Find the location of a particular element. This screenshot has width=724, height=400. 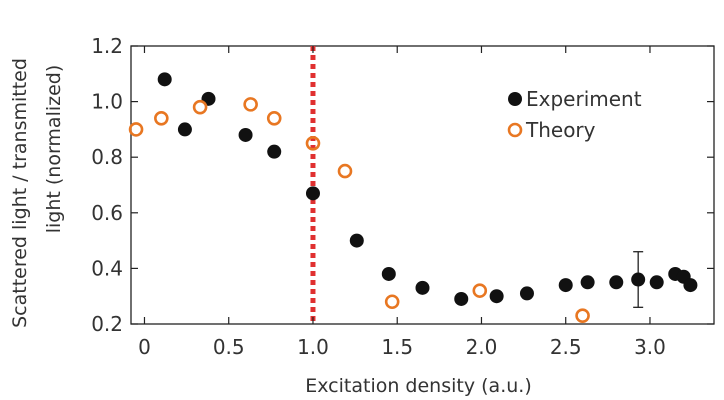

y-tick-label: 0.8 is located at coordinates (107, 157).